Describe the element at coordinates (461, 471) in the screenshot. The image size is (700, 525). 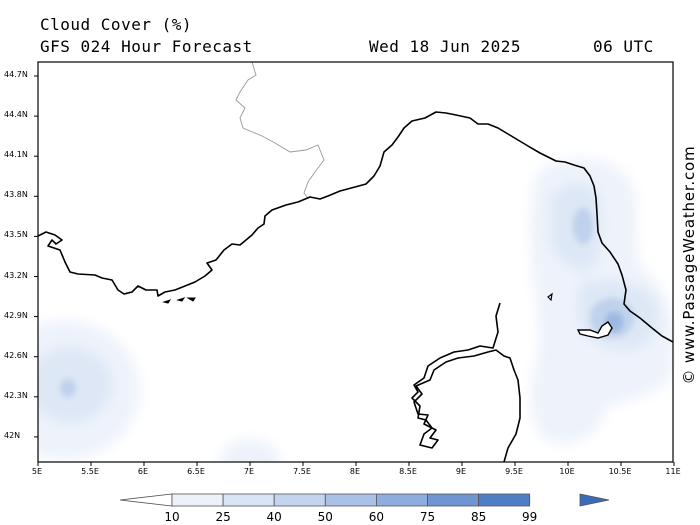
I see `lon-label: 9E` at that location.